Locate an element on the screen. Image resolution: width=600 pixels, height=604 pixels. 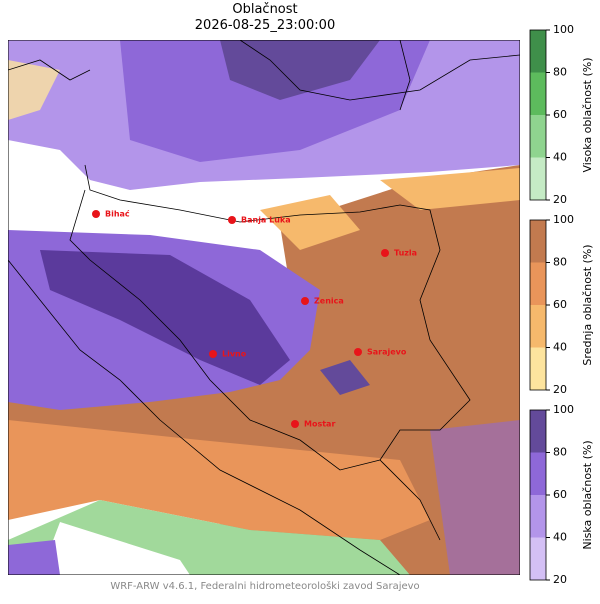
city-label: Sarajevo is located at coordinates (387, 352).